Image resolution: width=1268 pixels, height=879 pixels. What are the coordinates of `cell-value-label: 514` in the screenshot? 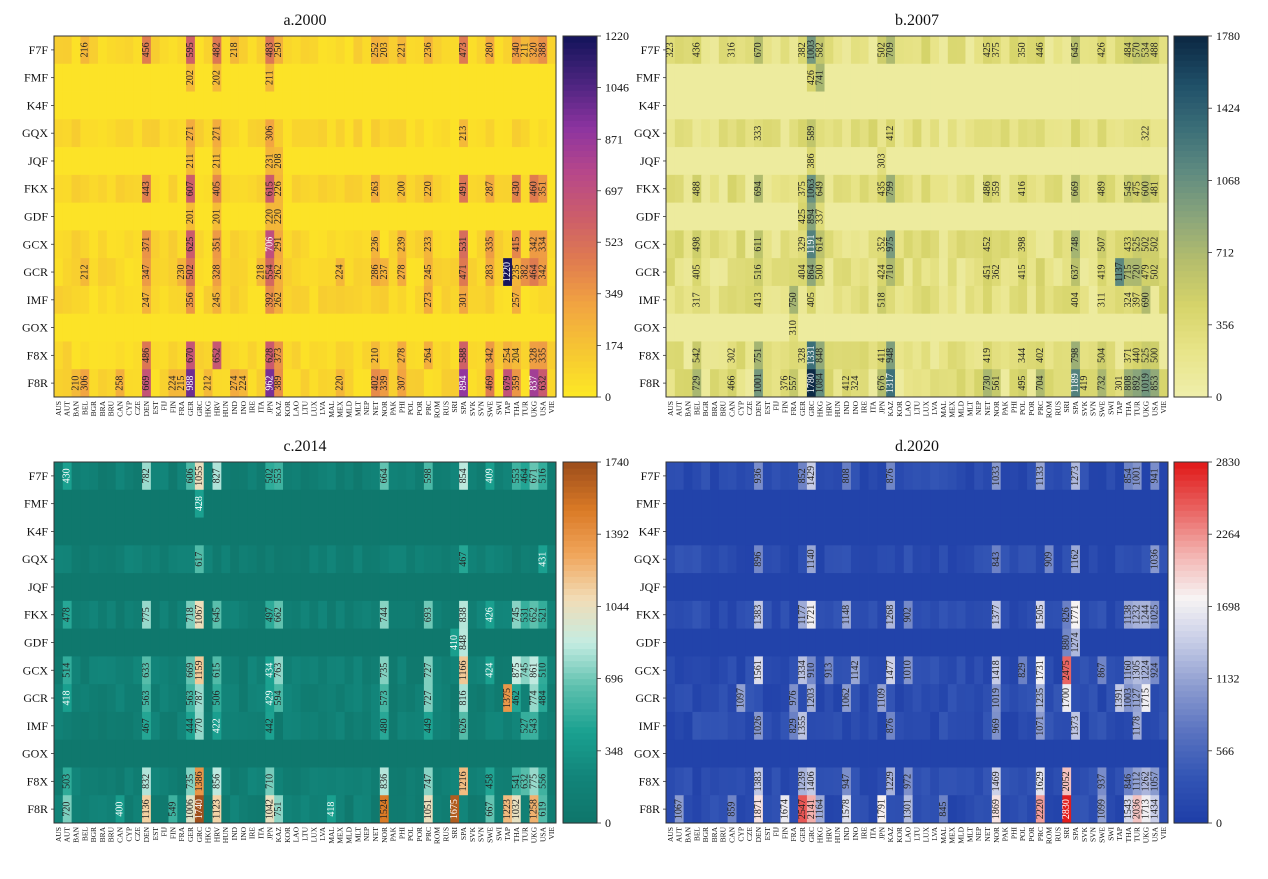 It's located at (67, 670).